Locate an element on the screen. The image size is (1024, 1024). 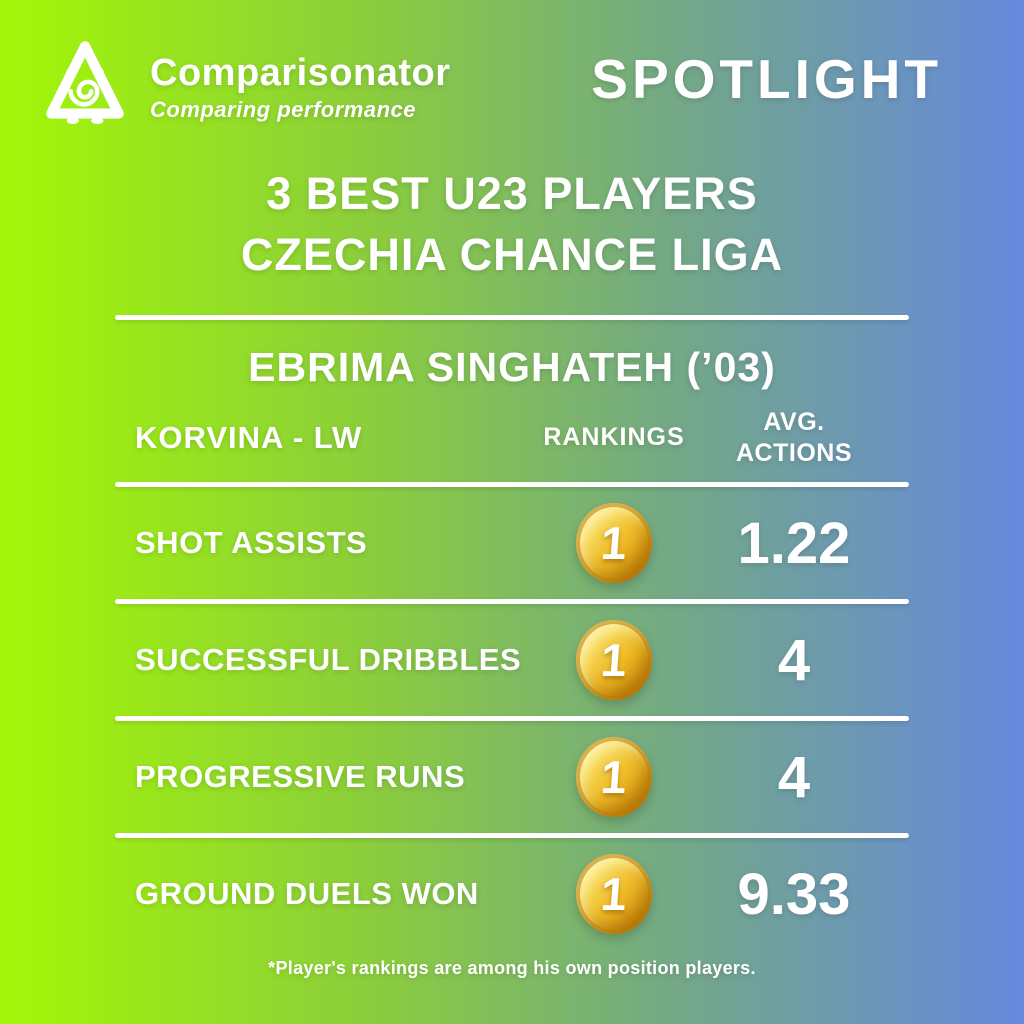
column-header-rankings: RANKINGS is located at coordinates (614, 437).